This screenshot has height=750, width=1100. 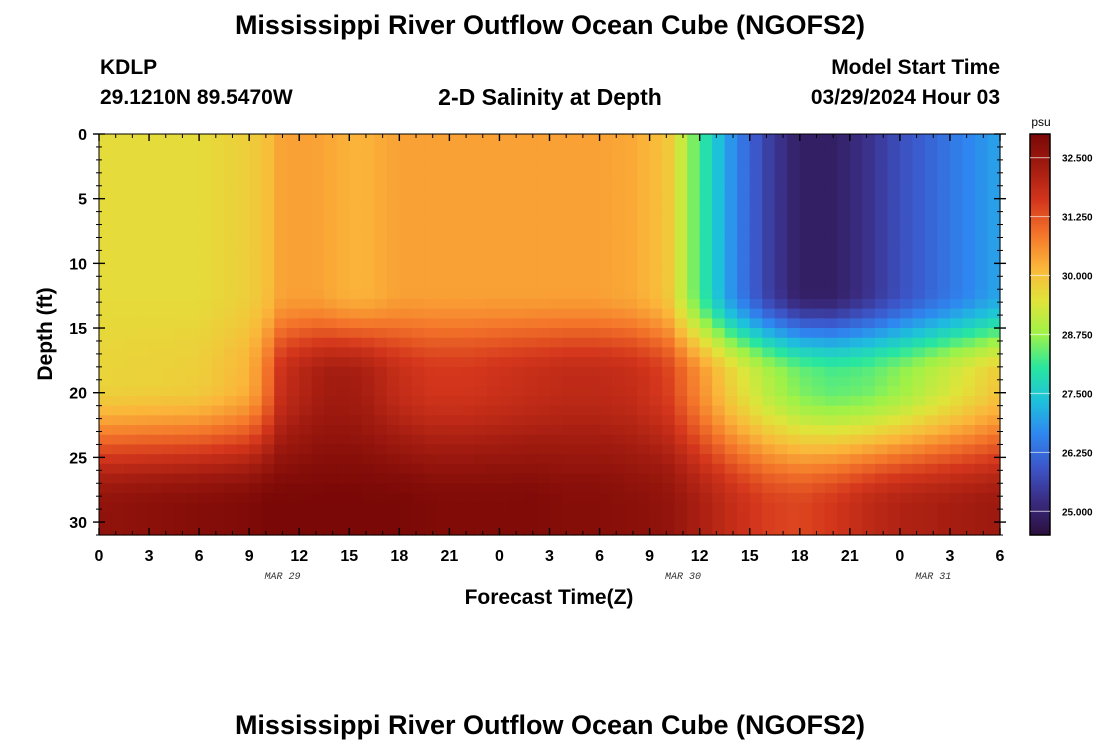 I want to click on x-tick-label: 0, so click(x=99, y=556).